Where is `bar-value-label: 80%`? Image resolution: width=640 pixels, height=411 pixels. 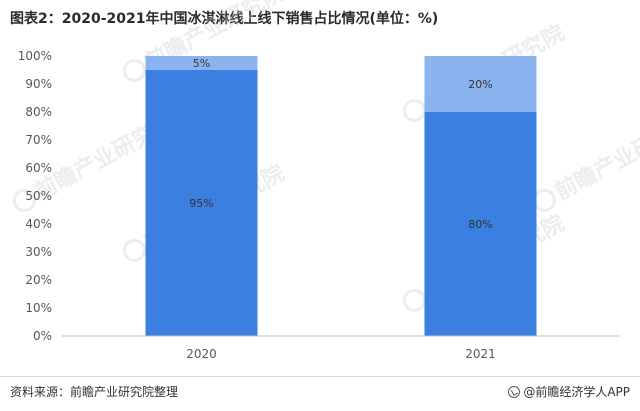
bar-value-label: 80% is located at coordinates (480, 224).